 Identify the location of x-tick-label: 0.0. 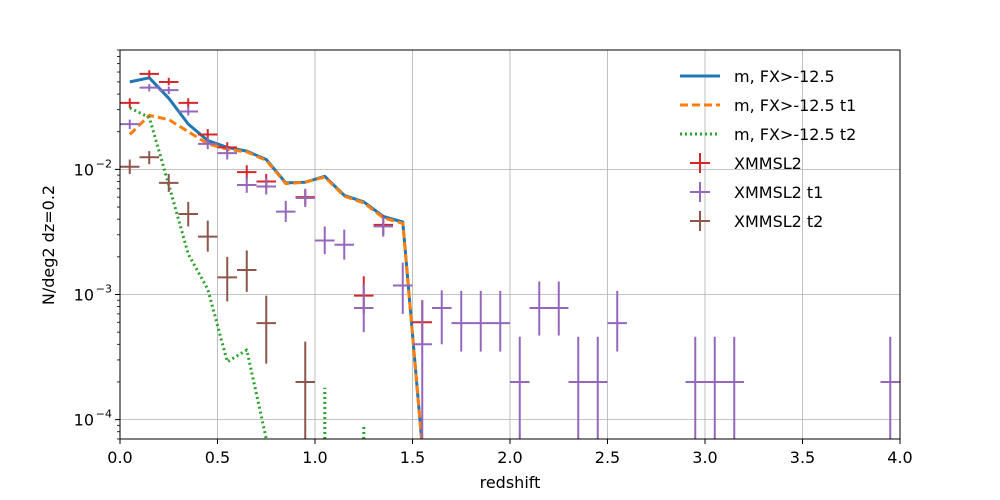
(119, 457).